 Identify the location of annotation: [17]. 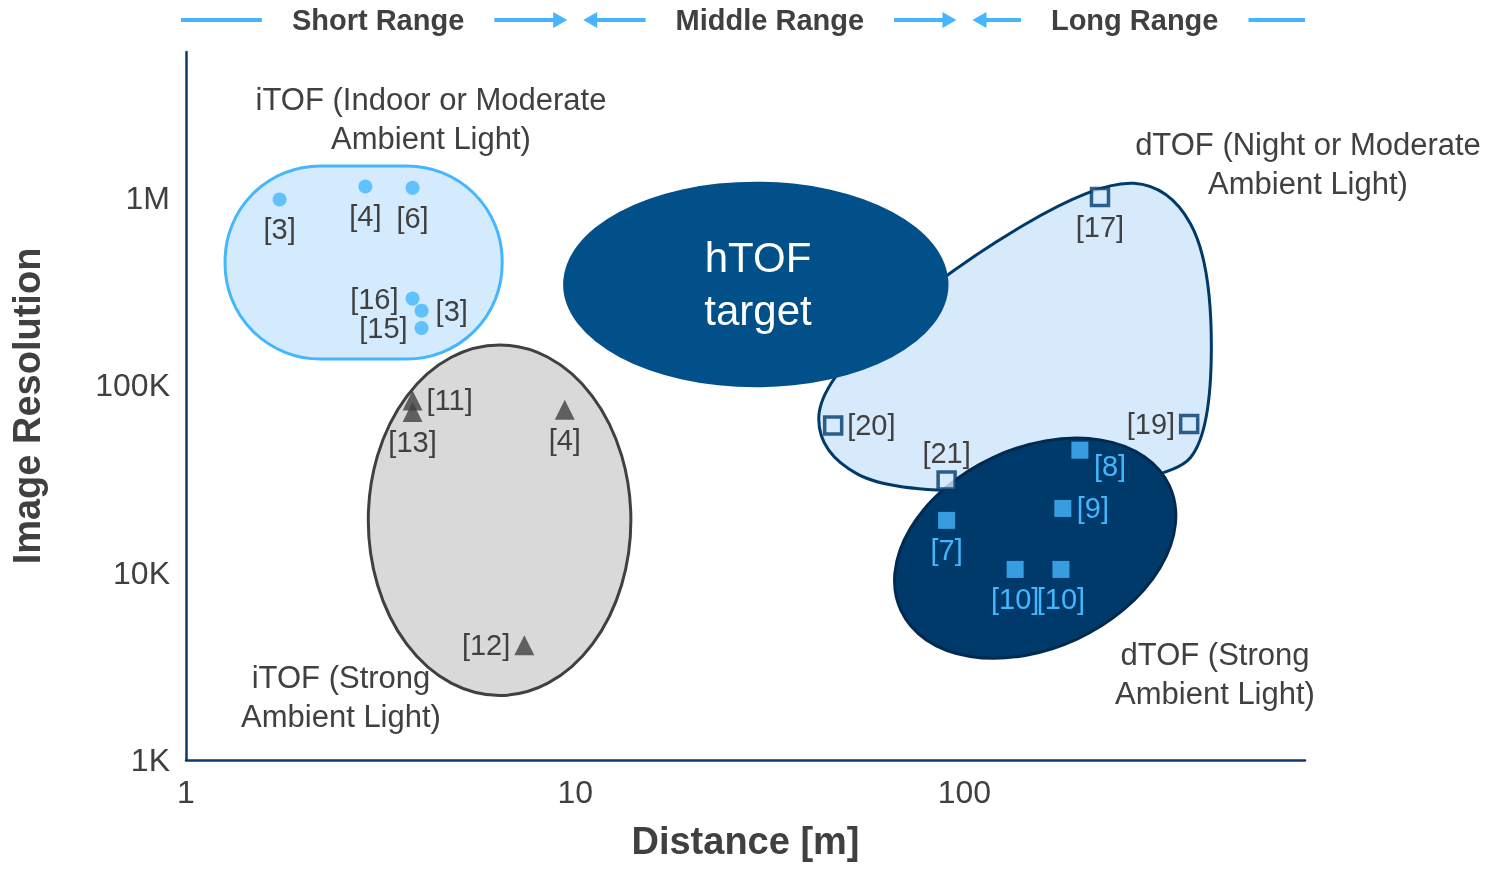
(1100, 227).